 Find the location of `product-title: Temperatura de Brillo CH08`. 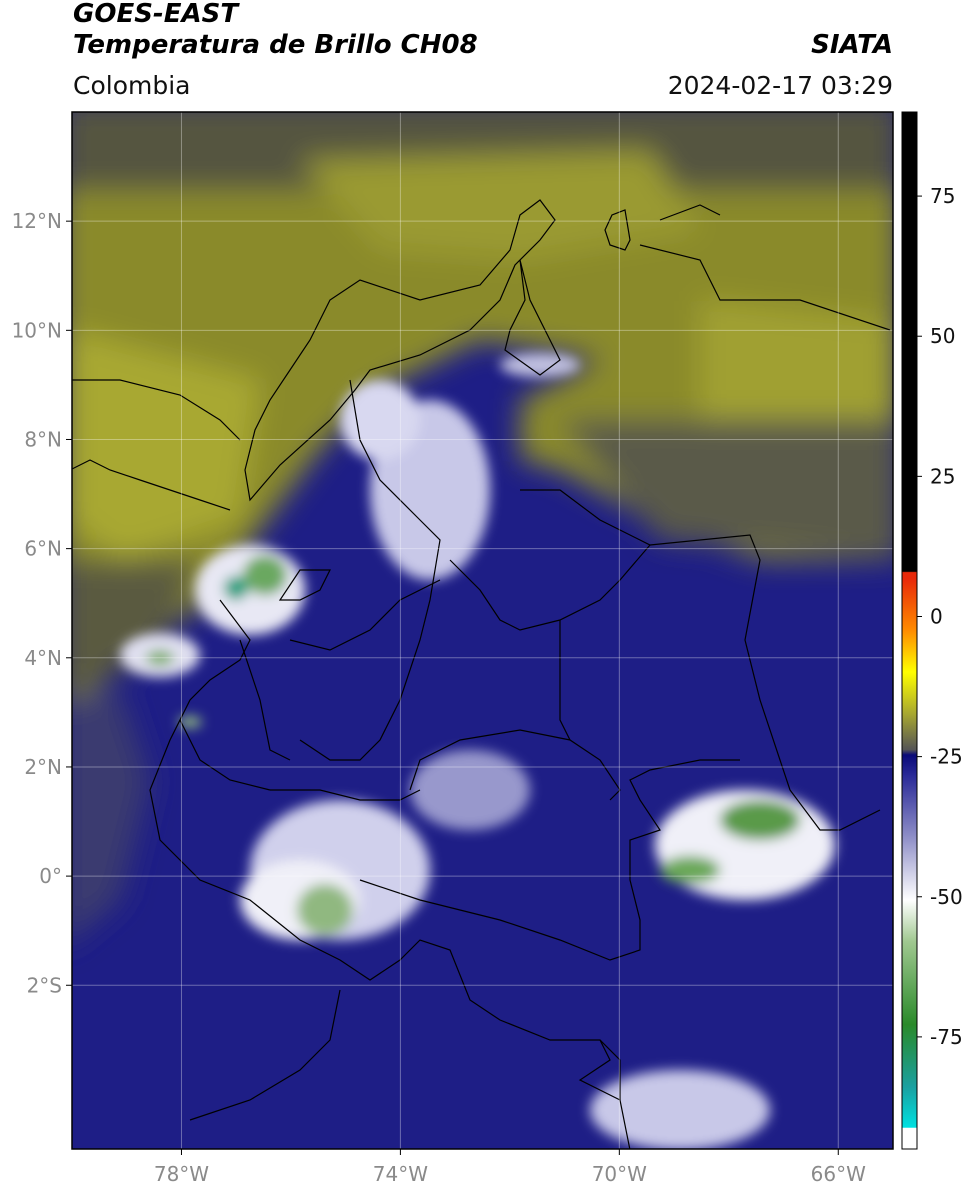

product-title: Temperatura de Brillo CH08 is located at coordinates (275, 45).